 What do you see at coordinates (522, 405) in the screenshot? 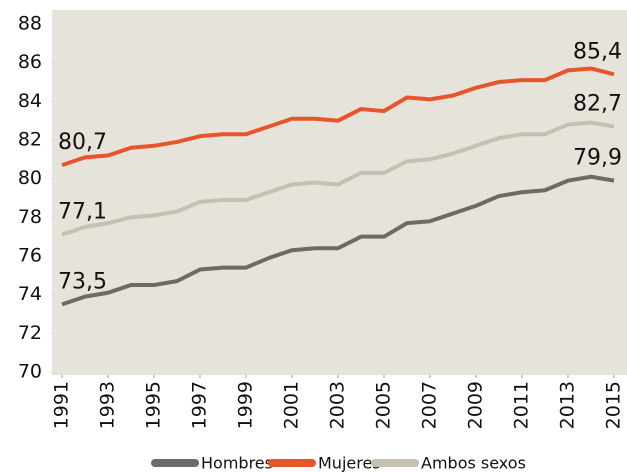
I see `x-tick-label: 2011` at bounding box center [522, 405].